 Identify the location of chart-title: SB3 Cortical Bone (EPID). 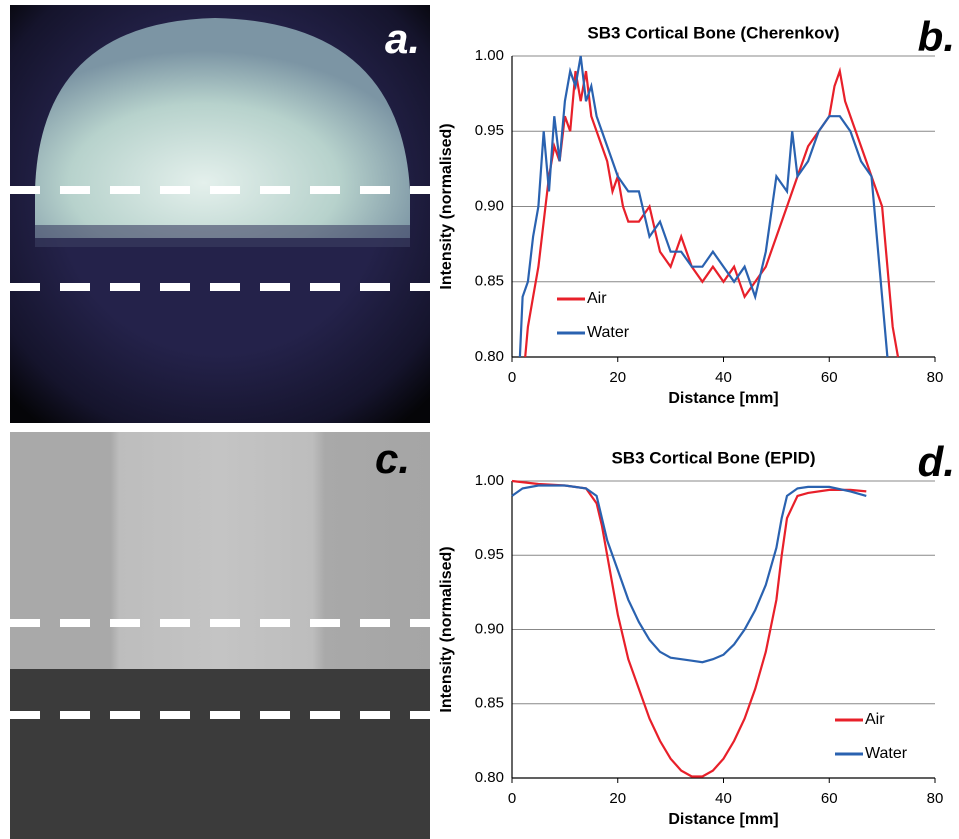
(713, 457).